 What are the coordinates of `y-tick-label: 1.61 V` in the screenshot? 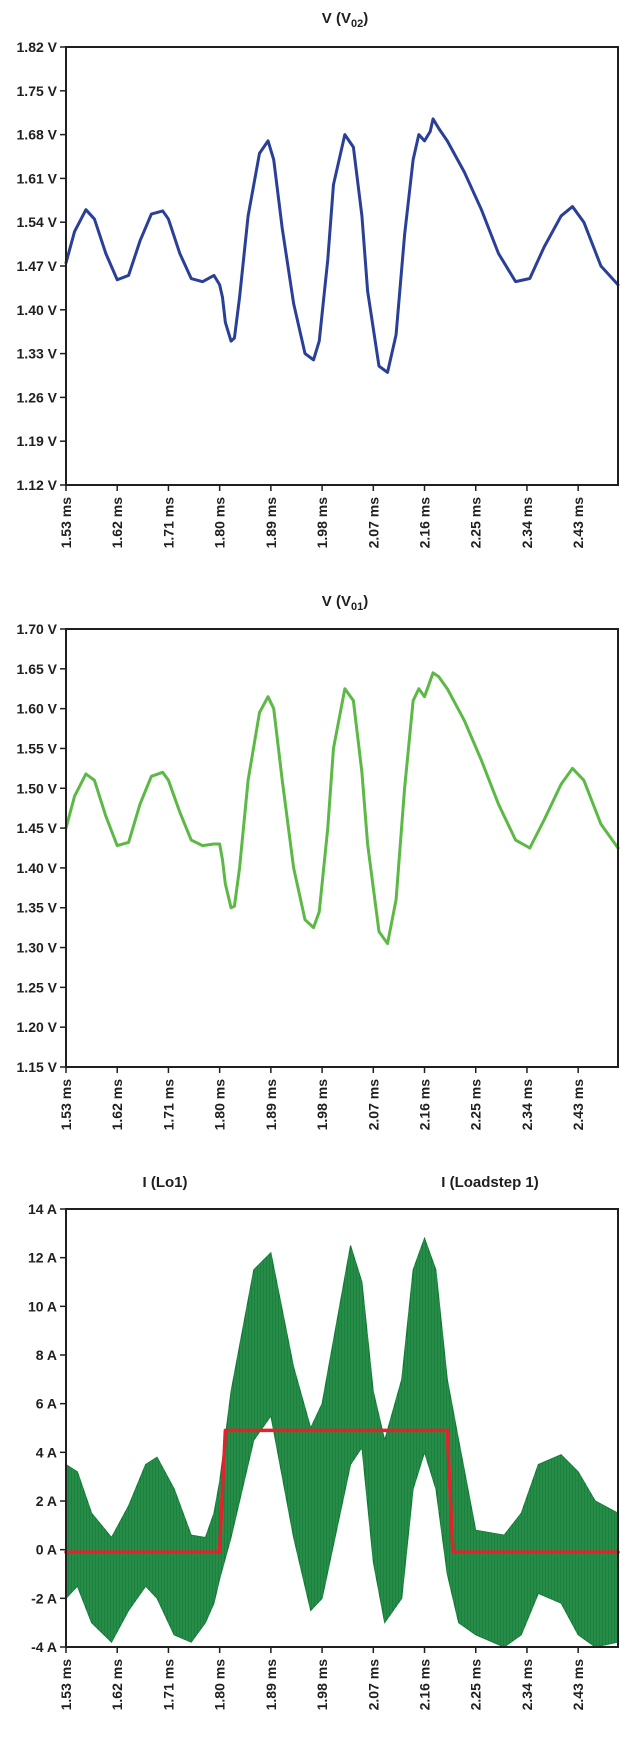 It's located at (37, 178).